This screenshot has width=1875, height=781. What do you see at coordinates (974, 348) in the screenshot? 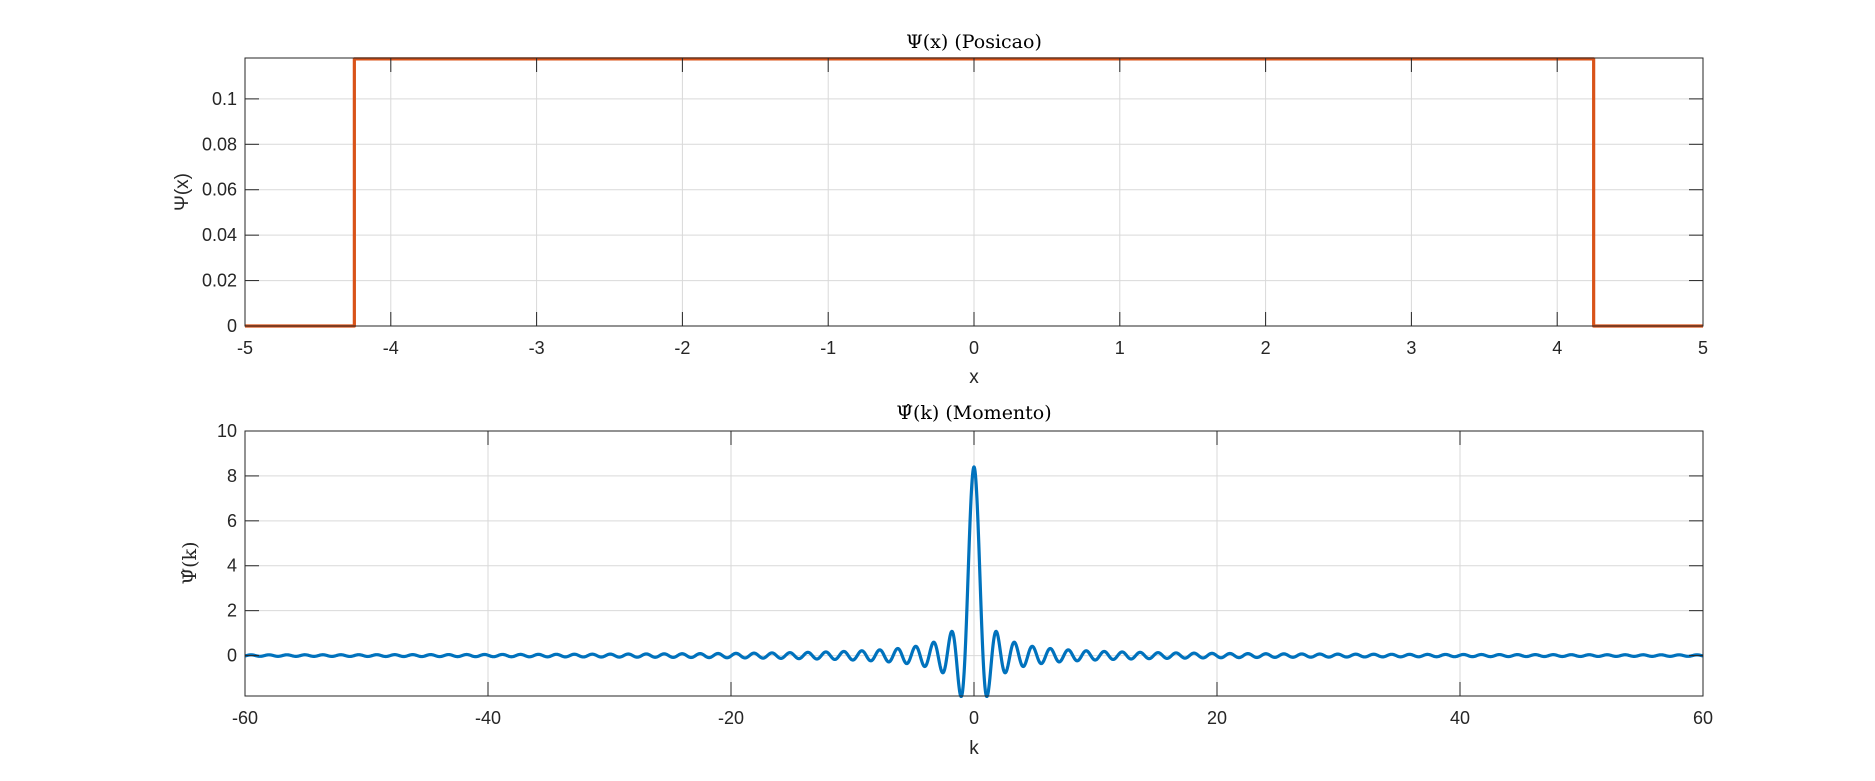
I see `position-plot-x-tick-label: 0` at bounding box center [974, 348].